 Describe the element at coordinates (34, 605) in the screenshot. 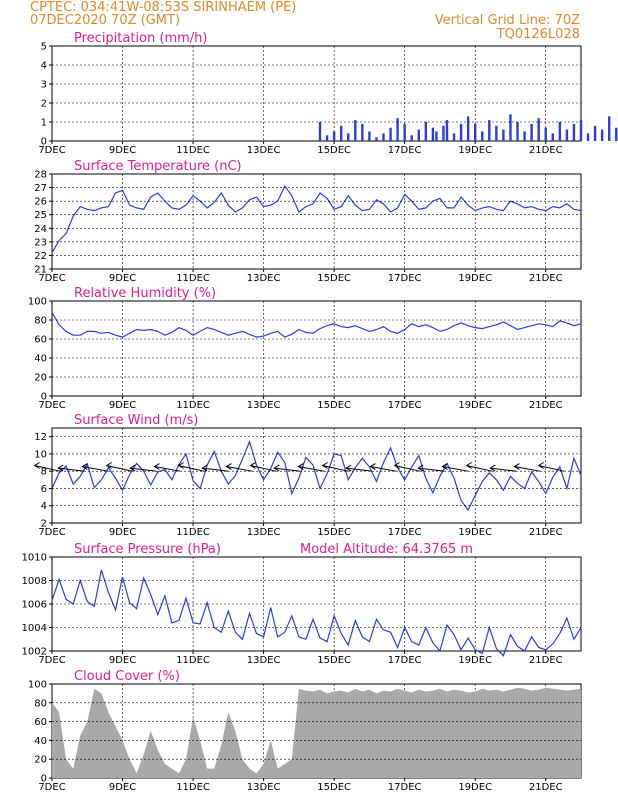

I see `y-tick-label: 1006` at that location.